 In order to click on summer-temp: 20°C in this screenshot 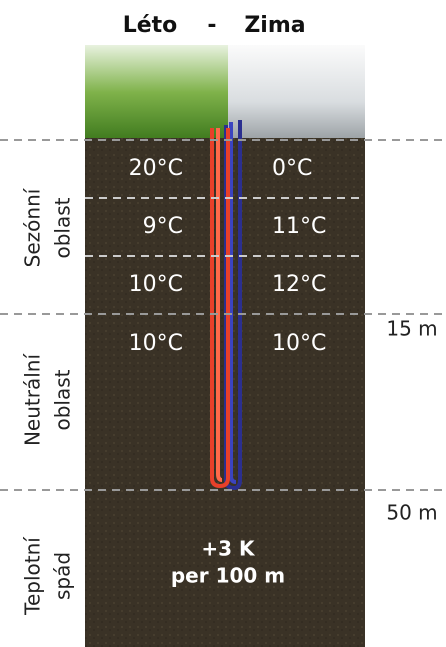, I will do `click(156, 168)`.